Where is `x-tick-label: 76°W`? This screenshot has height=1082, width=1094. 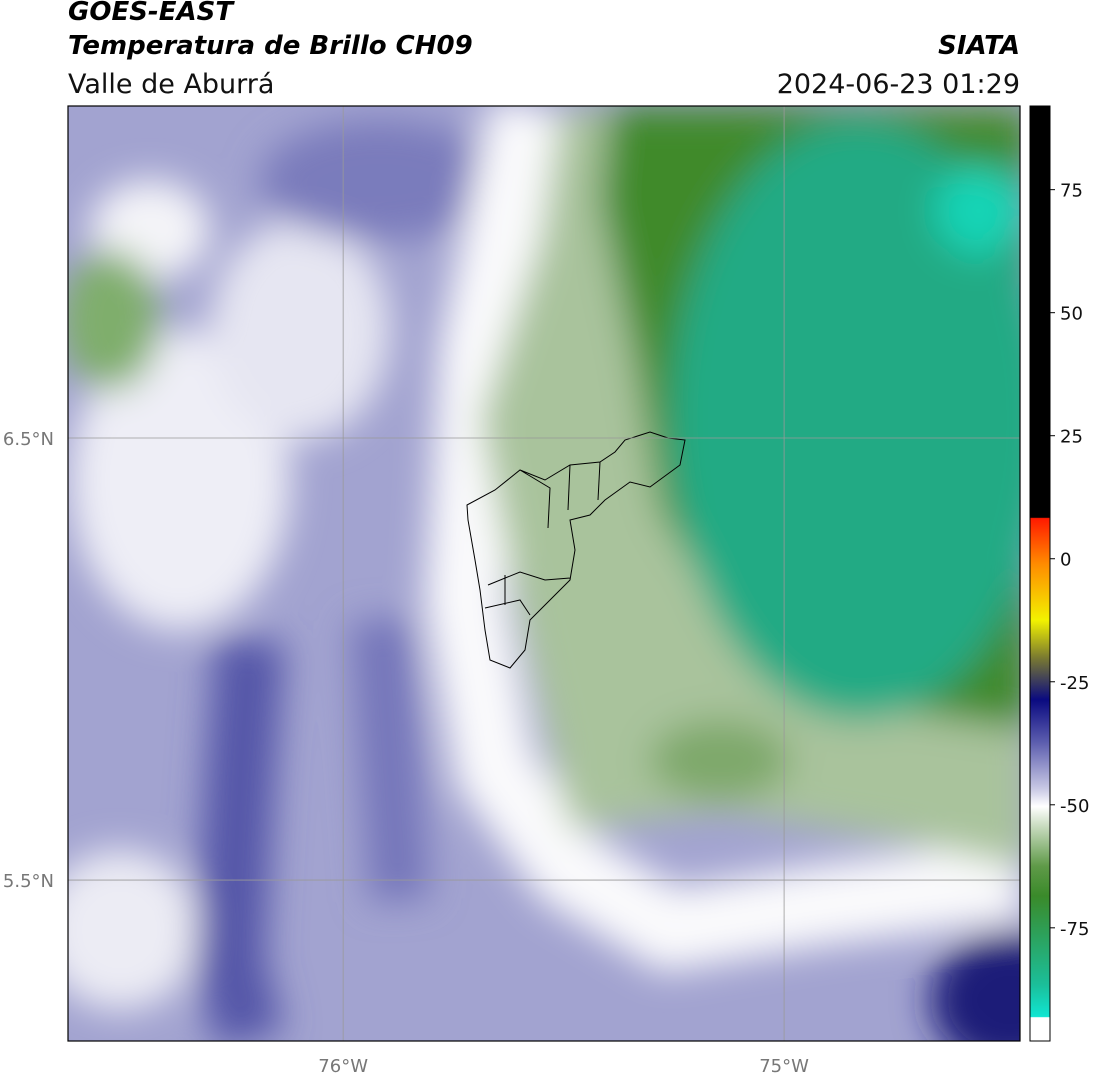 x-tick-label: 76°W is located at coordinates (343, 1066).